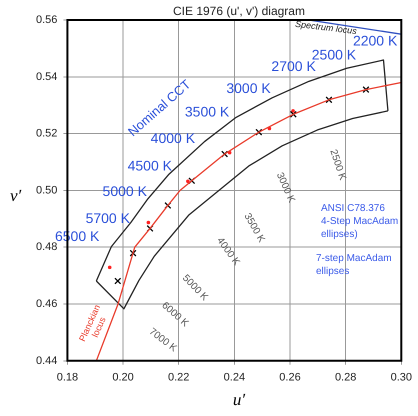 Image resolution: width=418 pixels, height=416 pixels. I want to click on y-tick-label: 0.48, so click(47, 247).